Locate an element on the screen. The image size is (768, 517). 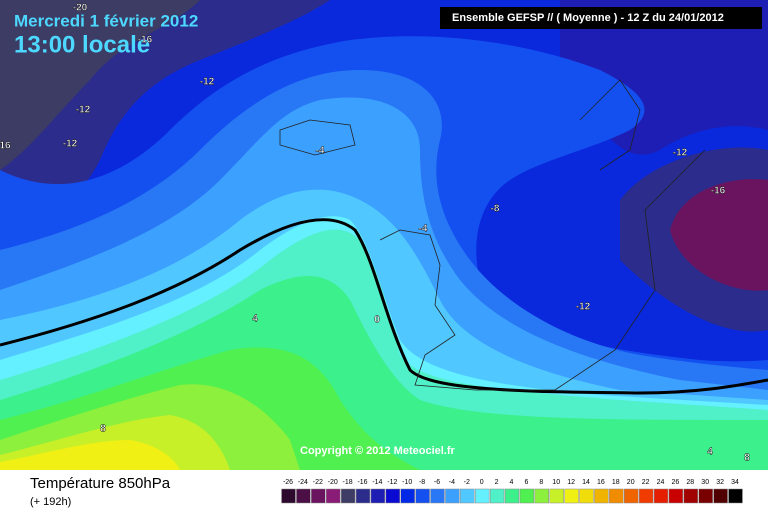
legend-label: -16 is located at coordinates (362, 482).